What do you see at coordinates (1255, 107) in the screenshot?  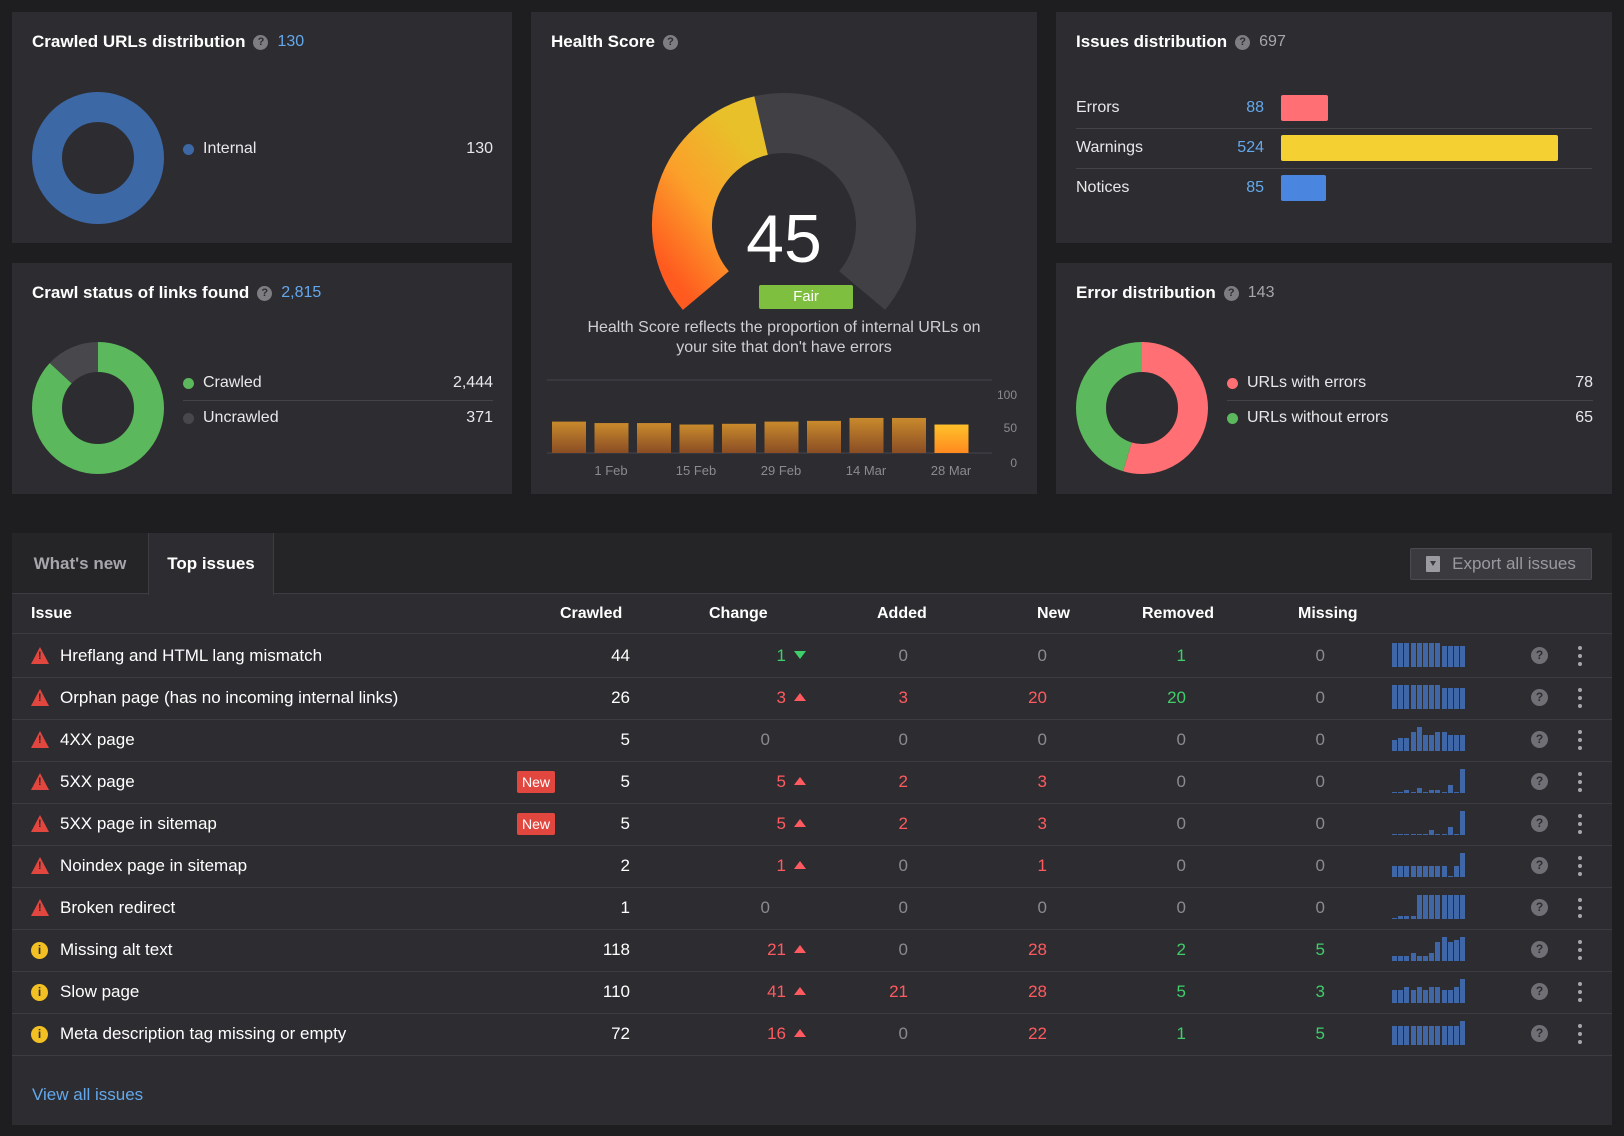 I see `issues-row-value: 88` at bounding box center [1255, 107].